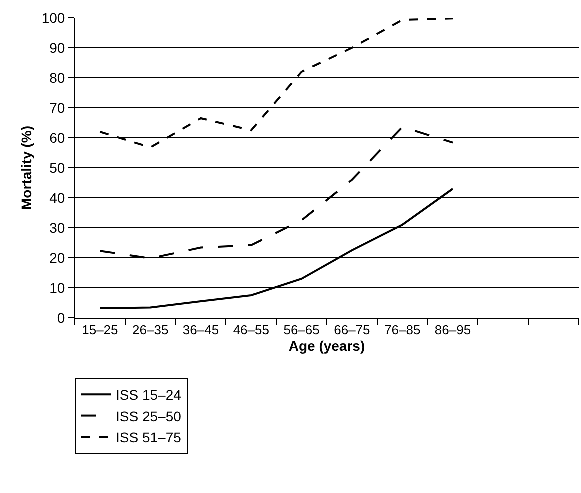 The image size is (581, 493). I want to click on y-tick-label: 80, so click(58, 78).